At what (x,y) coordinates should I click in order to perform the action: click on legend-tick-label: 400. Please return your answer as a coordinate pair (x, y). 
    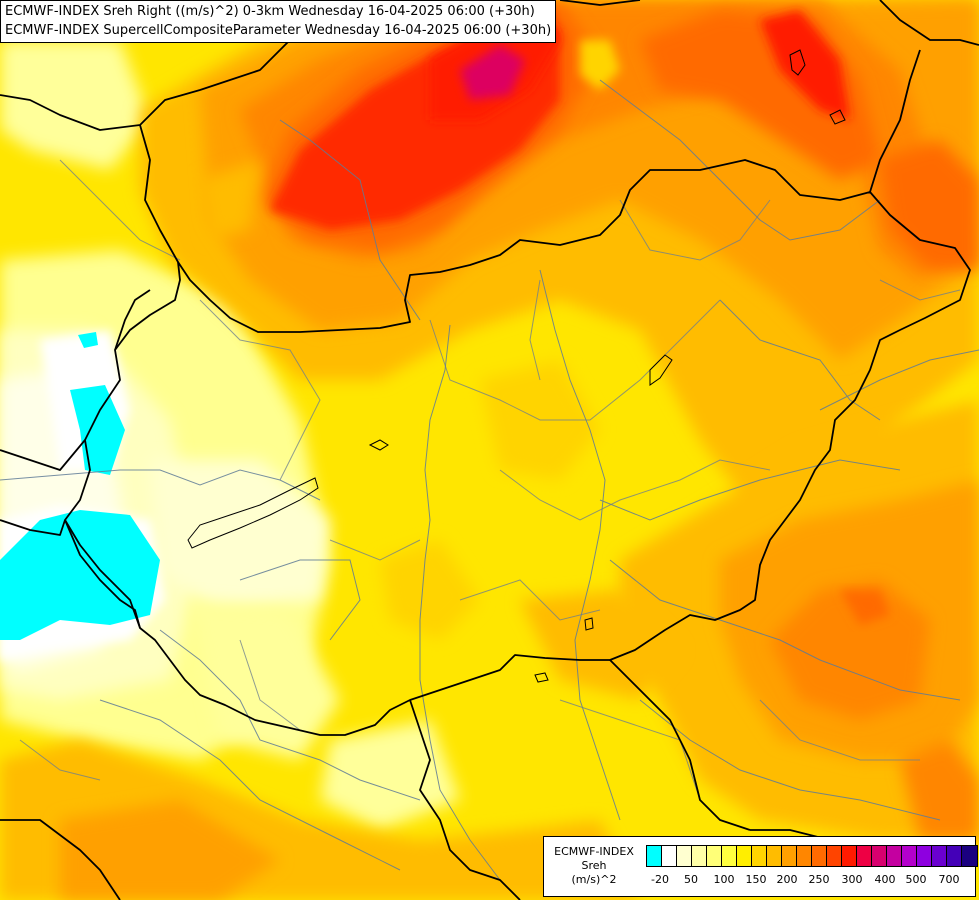
    Looking at the image, I should click on (885, 879).